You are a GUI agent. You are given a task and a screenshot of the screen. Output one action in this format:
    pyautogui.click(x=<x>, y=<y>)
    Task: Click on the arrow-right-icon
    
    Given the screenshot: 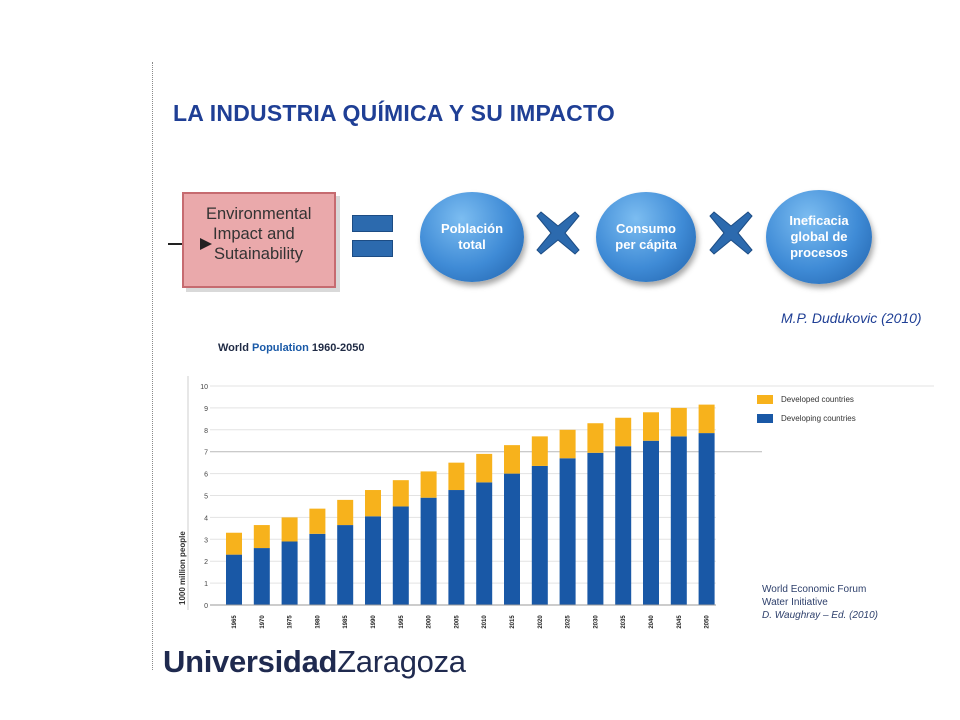 What is the action you would take?
    pyautogui.click(x=206, y=244)
    